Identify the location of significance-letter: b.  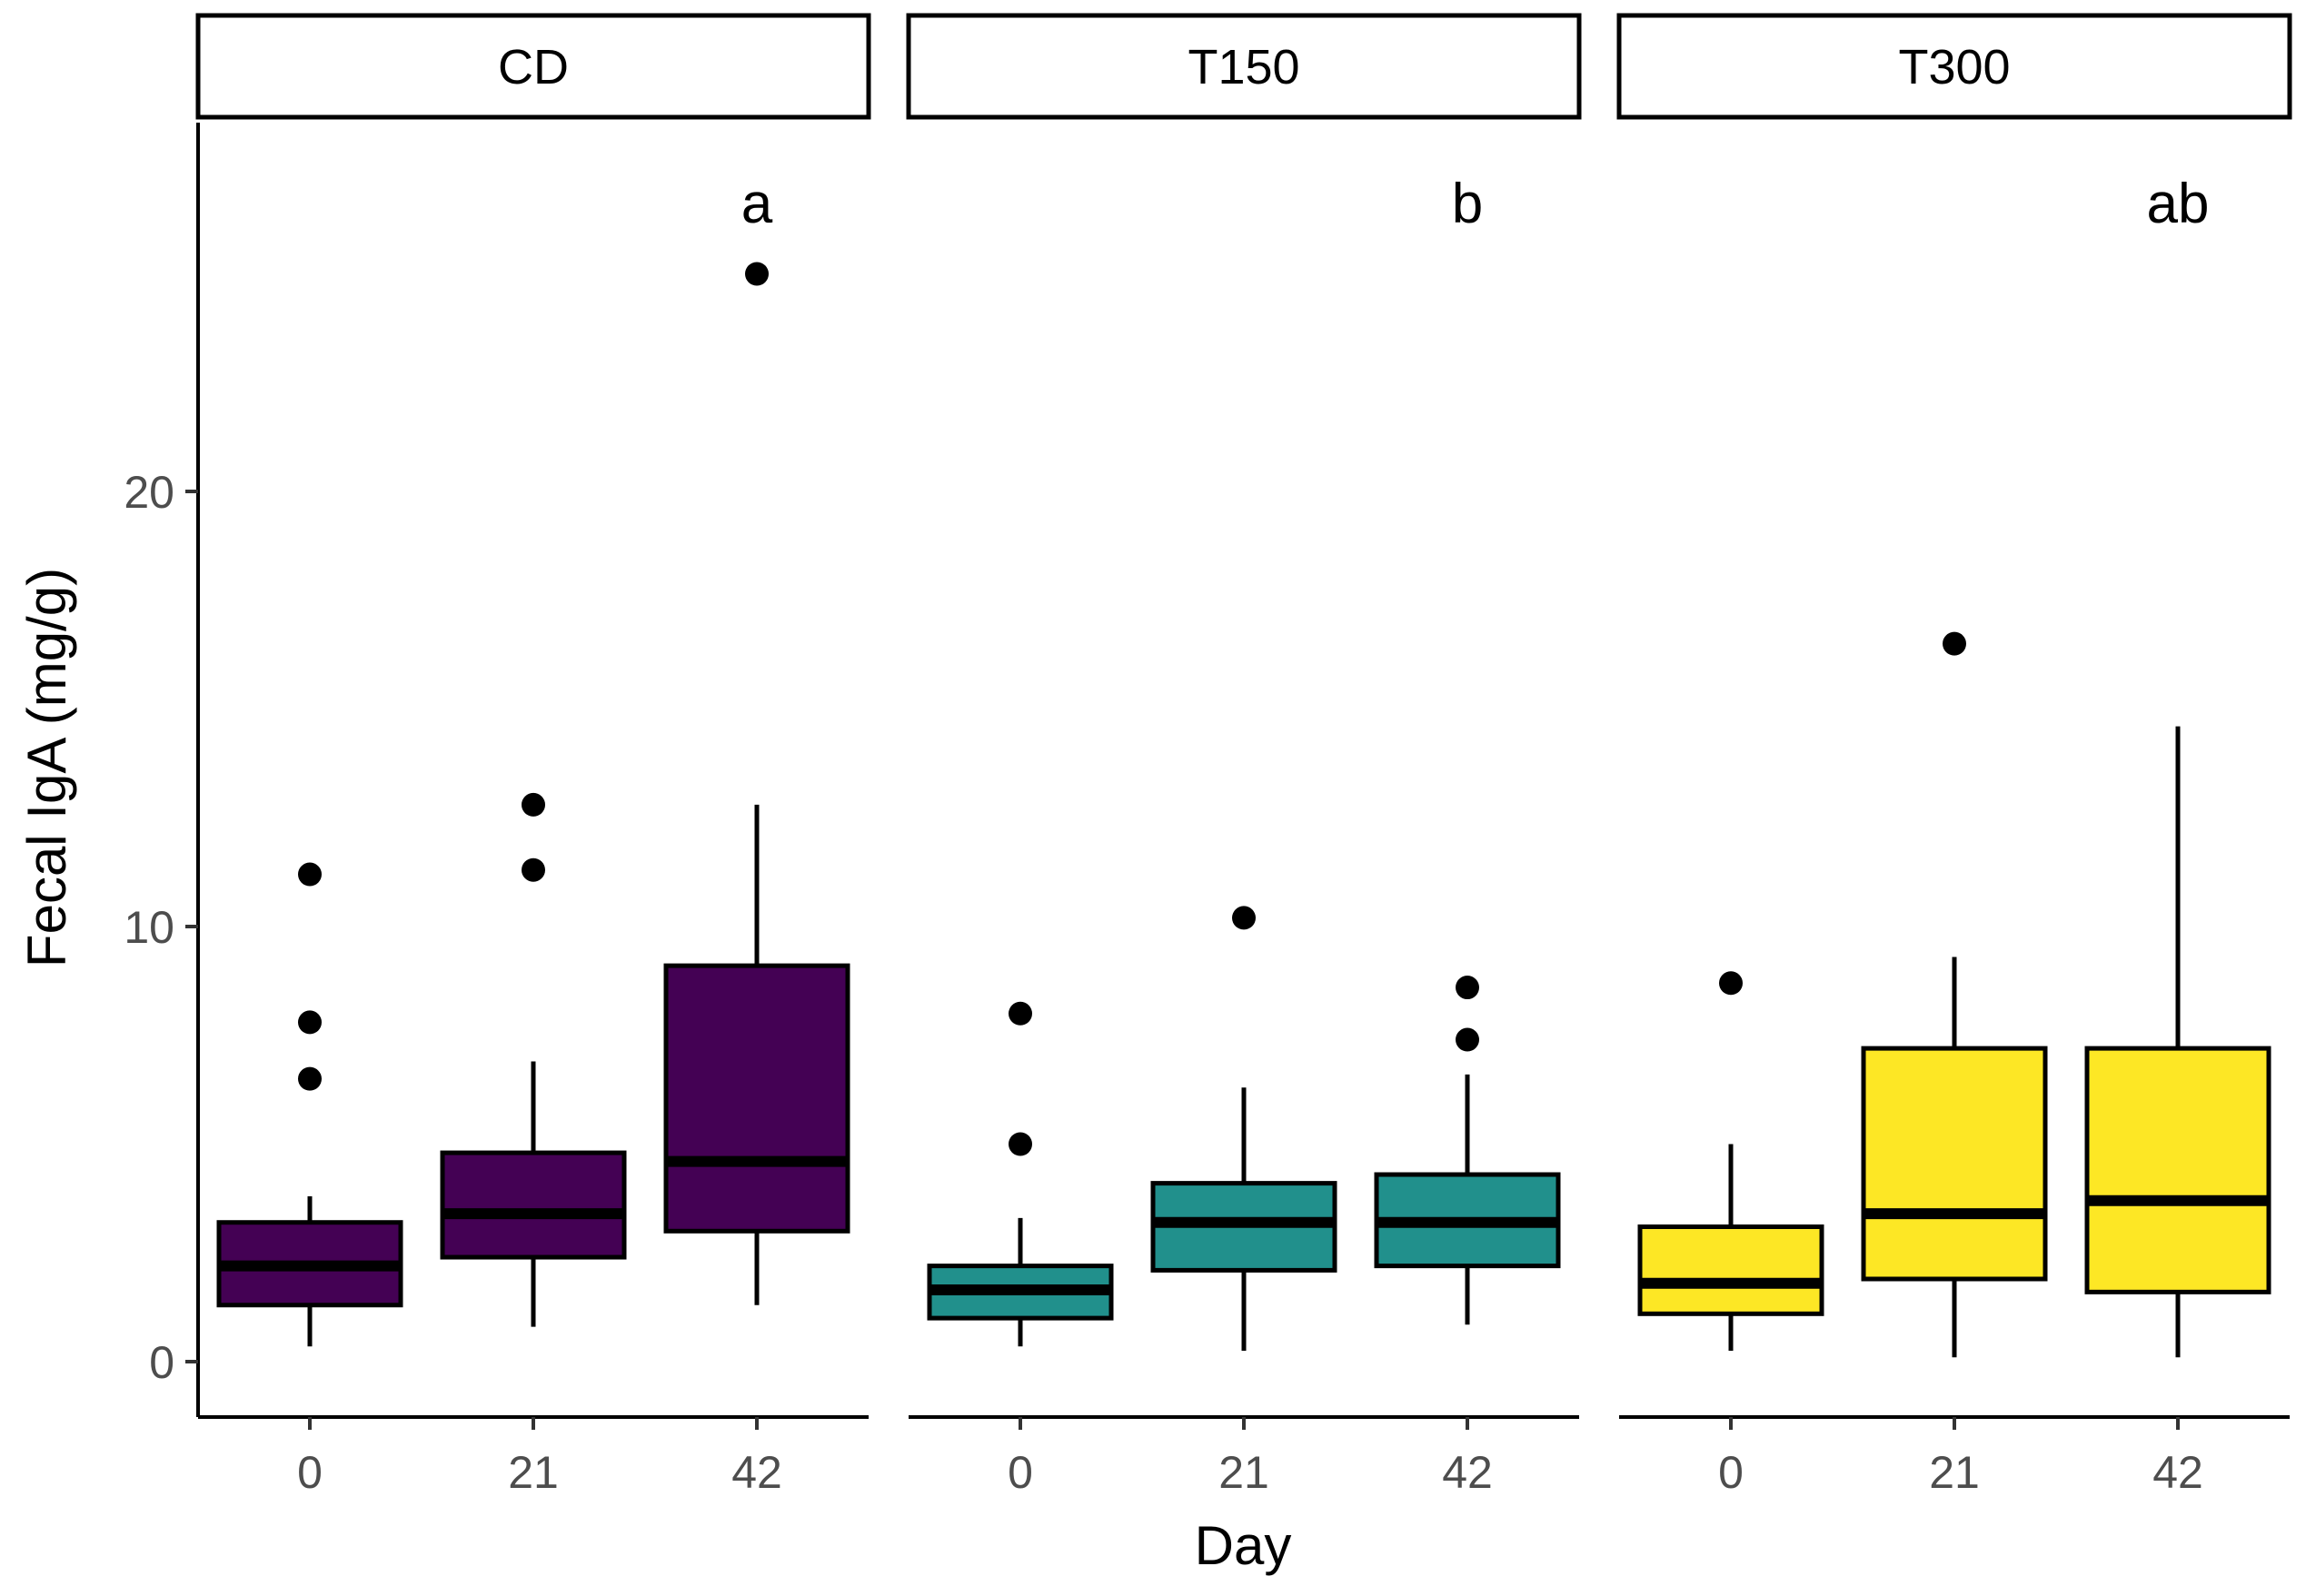
(1467, 204).